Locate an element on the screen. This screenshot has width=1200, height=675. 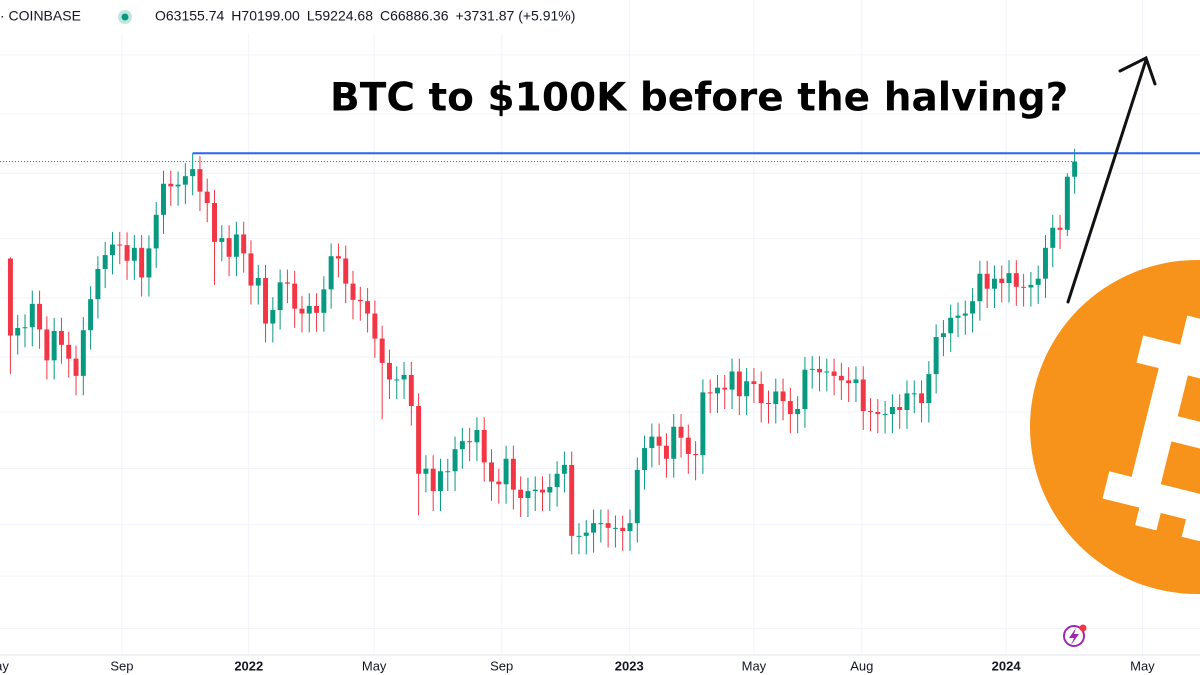
x-tick-label: Aug is located at coordinates (861, 665).